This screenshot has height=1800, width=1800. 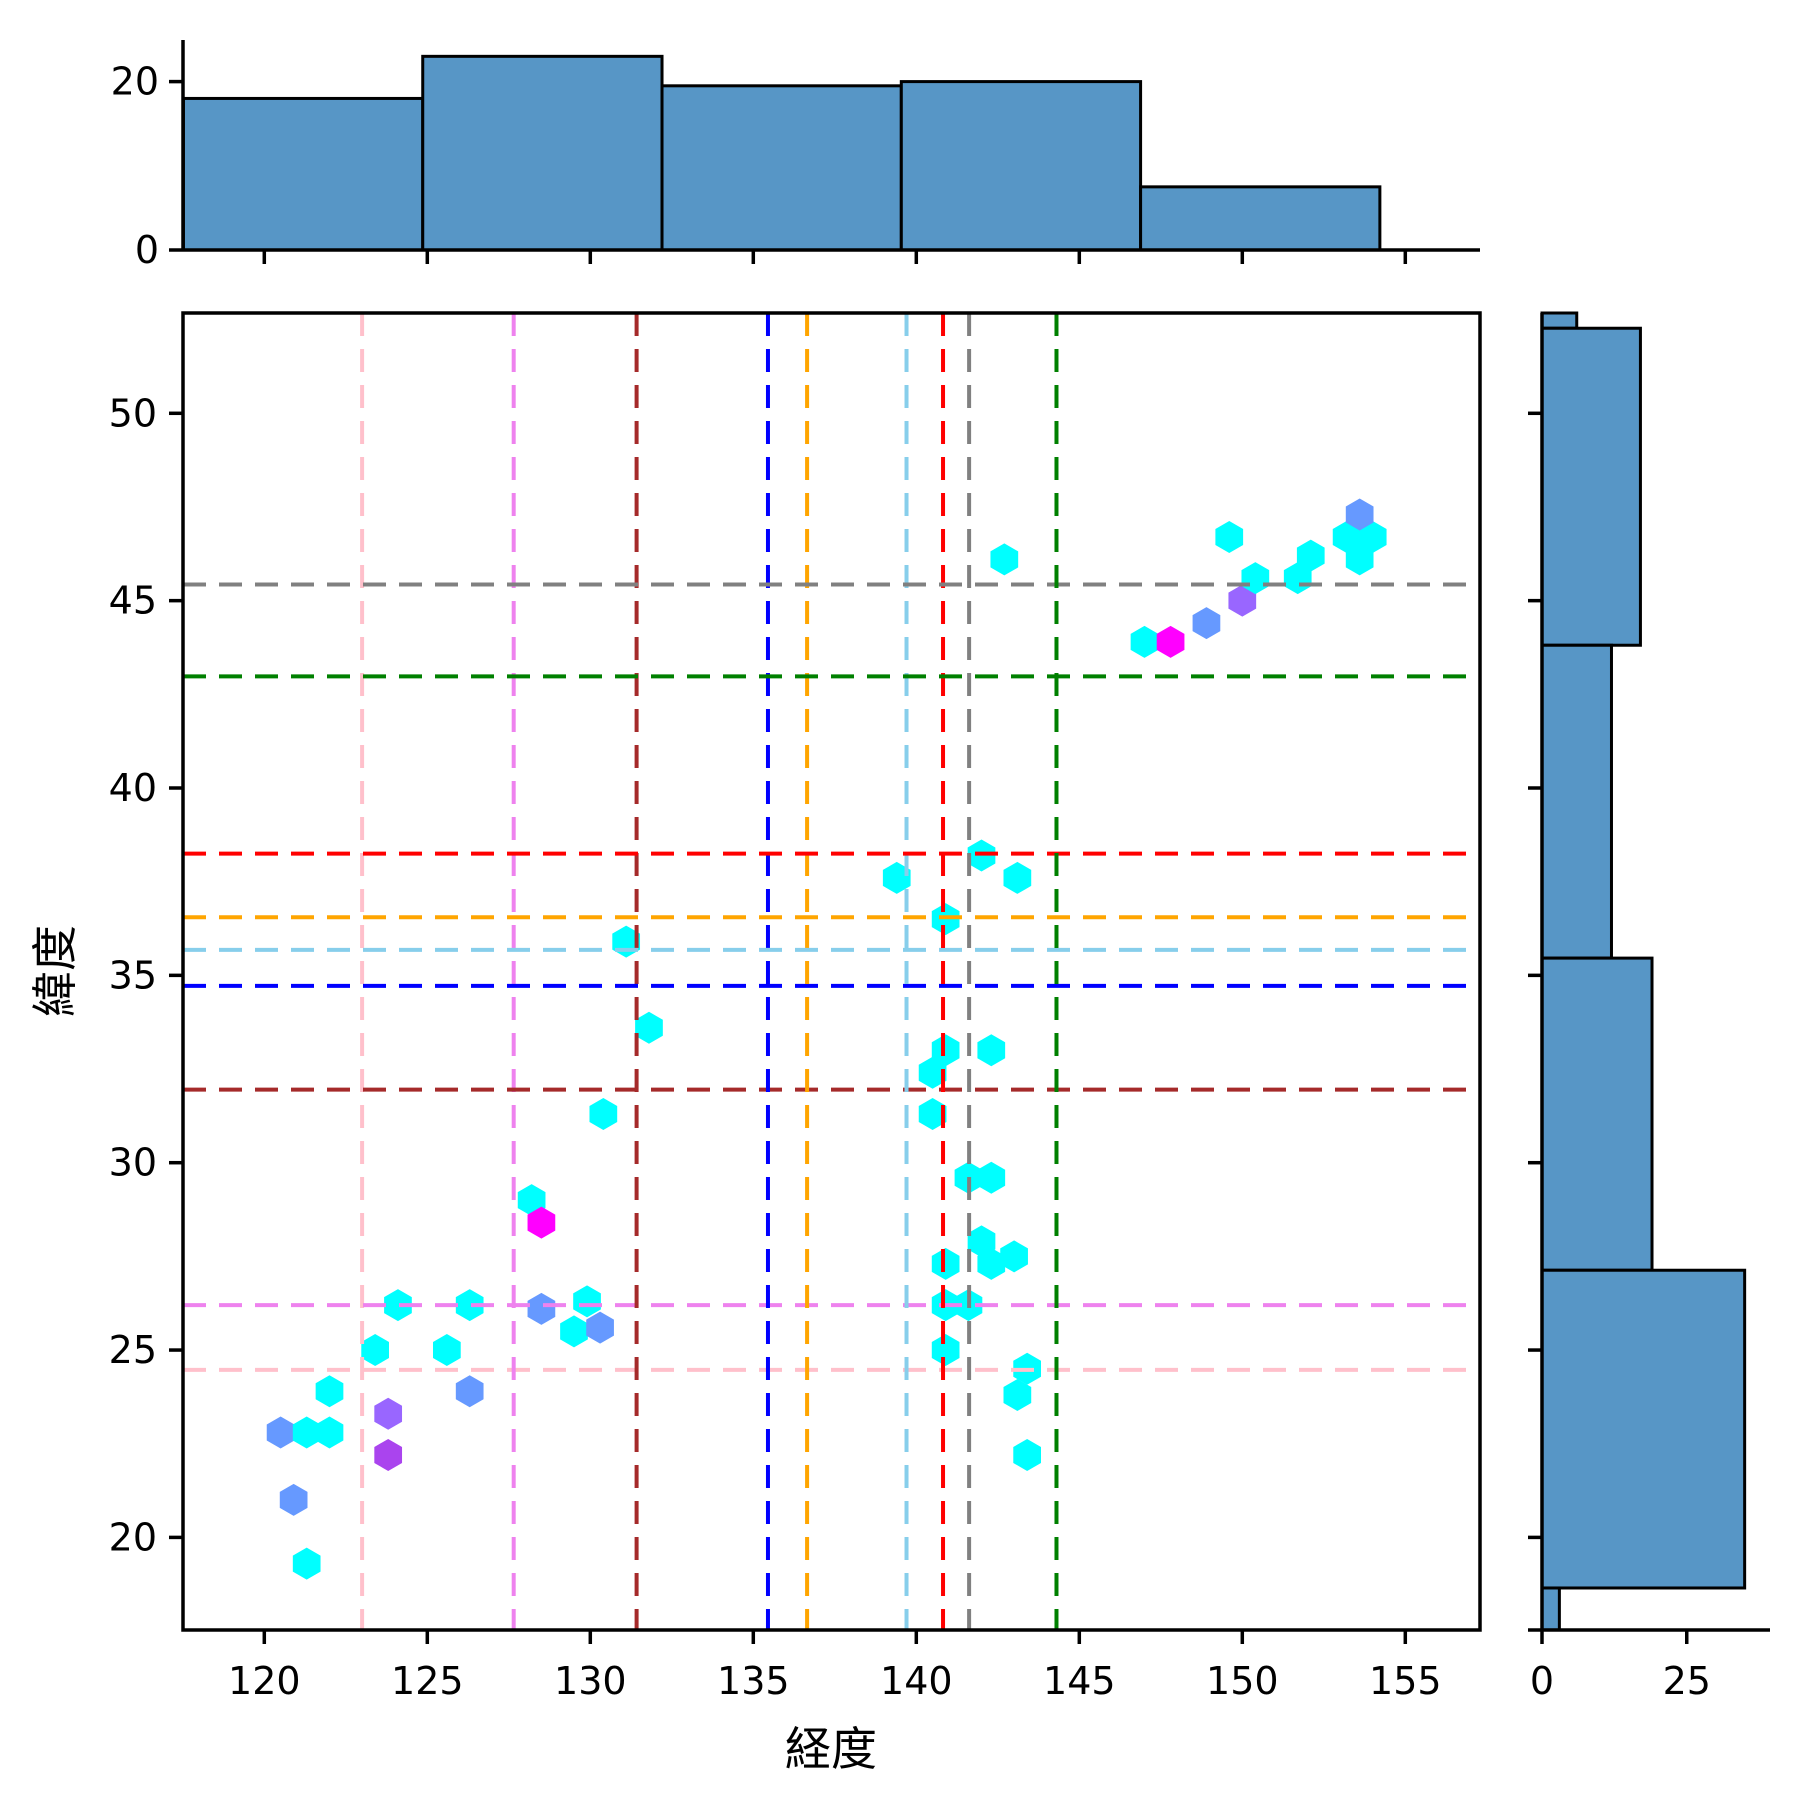 I want to click on x-tick-label: 120, so click(x=264, y=1681).